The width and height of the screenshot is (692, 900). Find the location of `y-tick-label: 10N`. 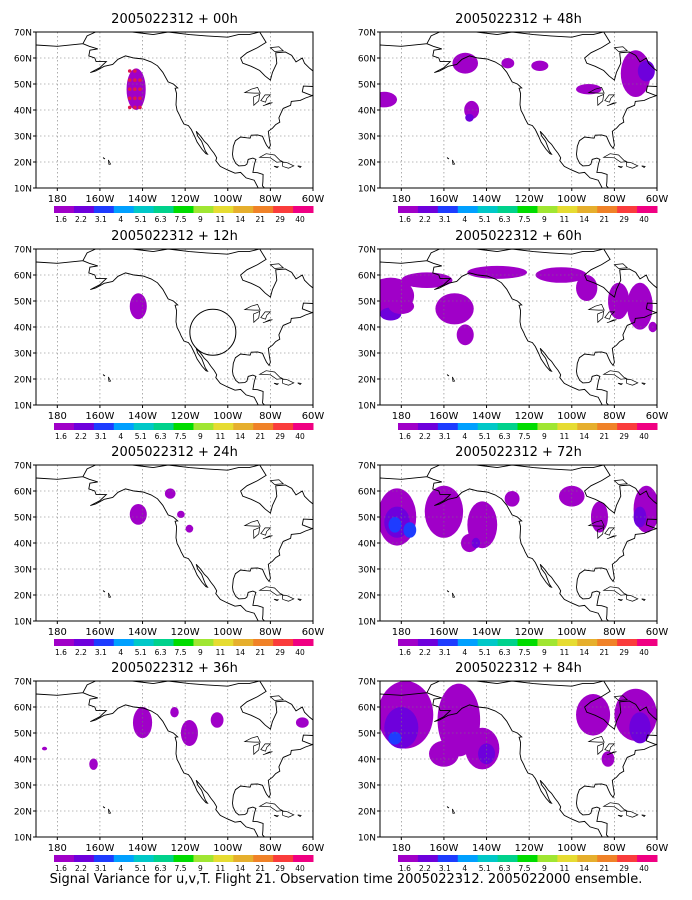

y-tick-label: 10N is located at coordinates (367, 839).